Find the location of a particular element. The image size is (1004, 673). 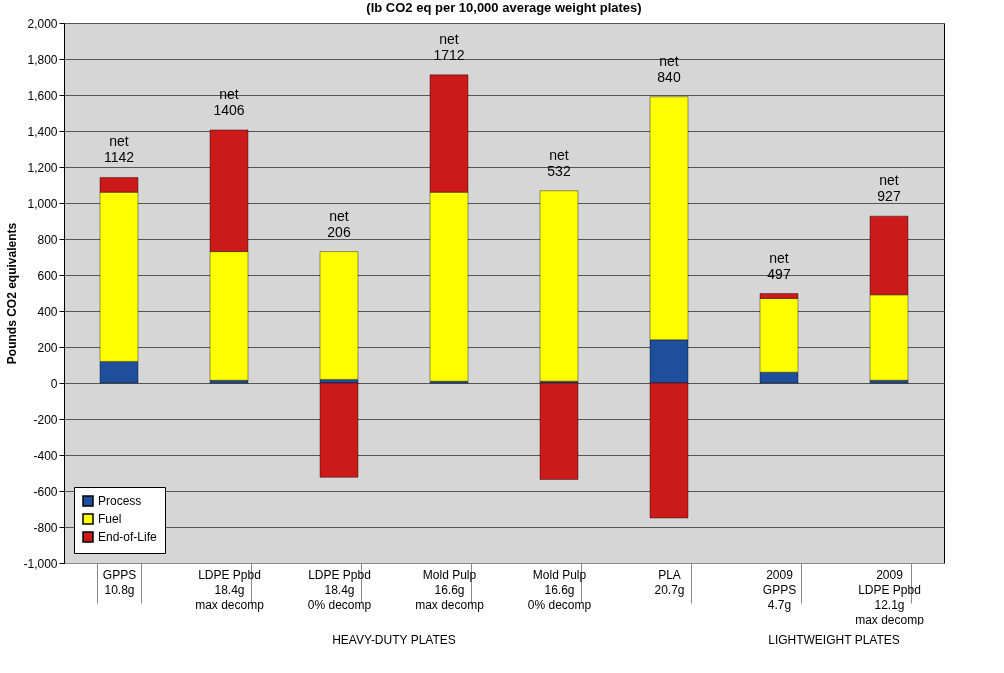

y-tick-label: -600 is located at coordinates (45, 491).